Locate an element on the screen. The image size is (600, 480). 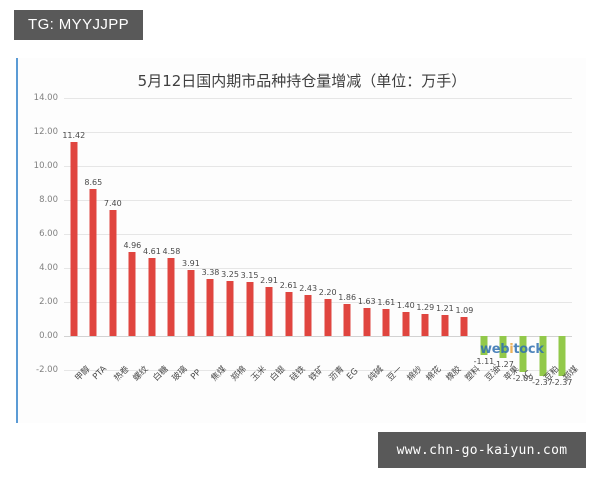
bar-value-label: 2.91 is located at coordinates (269, 280).